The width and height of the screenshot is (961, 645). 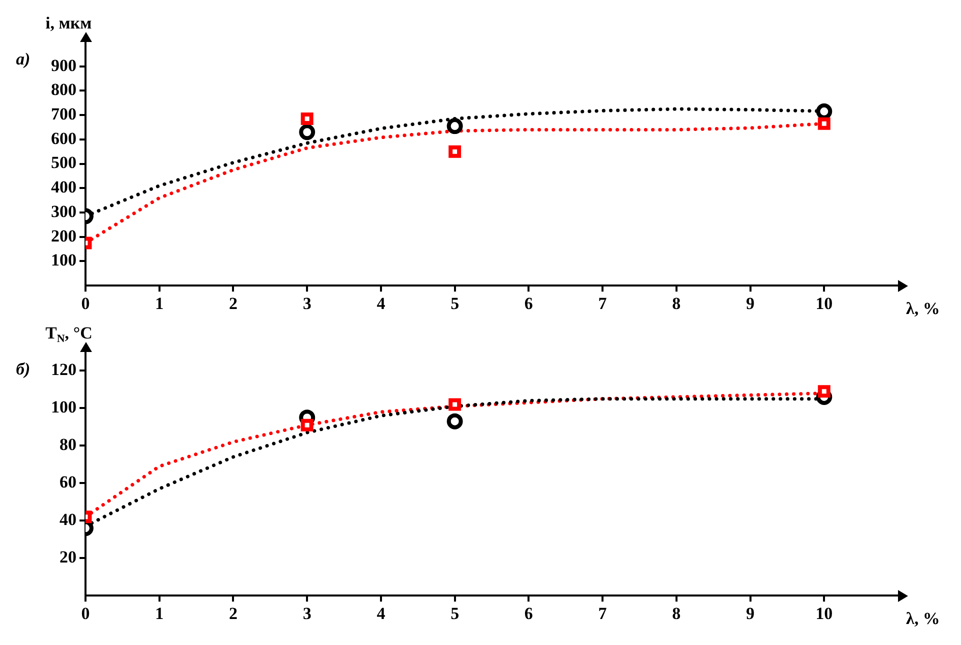 I want to click on text: б), so click(x=23, y=368).